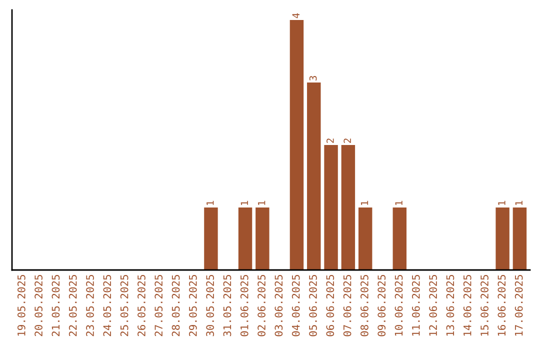 Image resolution: width=540 pixels, height=340 pixels. Describe the element at coordinates (158, 305) in the screenshot. I see `x-tick-label: 27.05.2025` at that location.